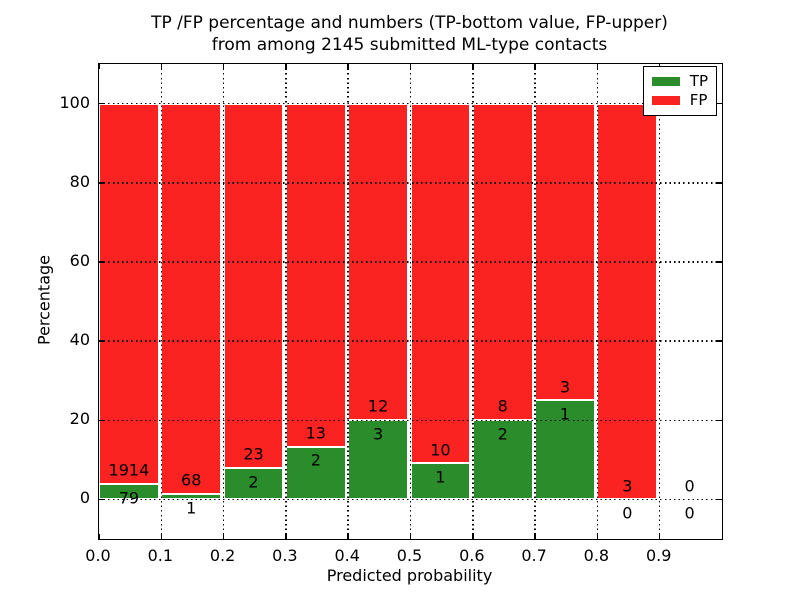  What do you see at coordinates (285, 555) in the screenshot?
I see `x-tick-label: 0.3` at bounding box center [285, 555].